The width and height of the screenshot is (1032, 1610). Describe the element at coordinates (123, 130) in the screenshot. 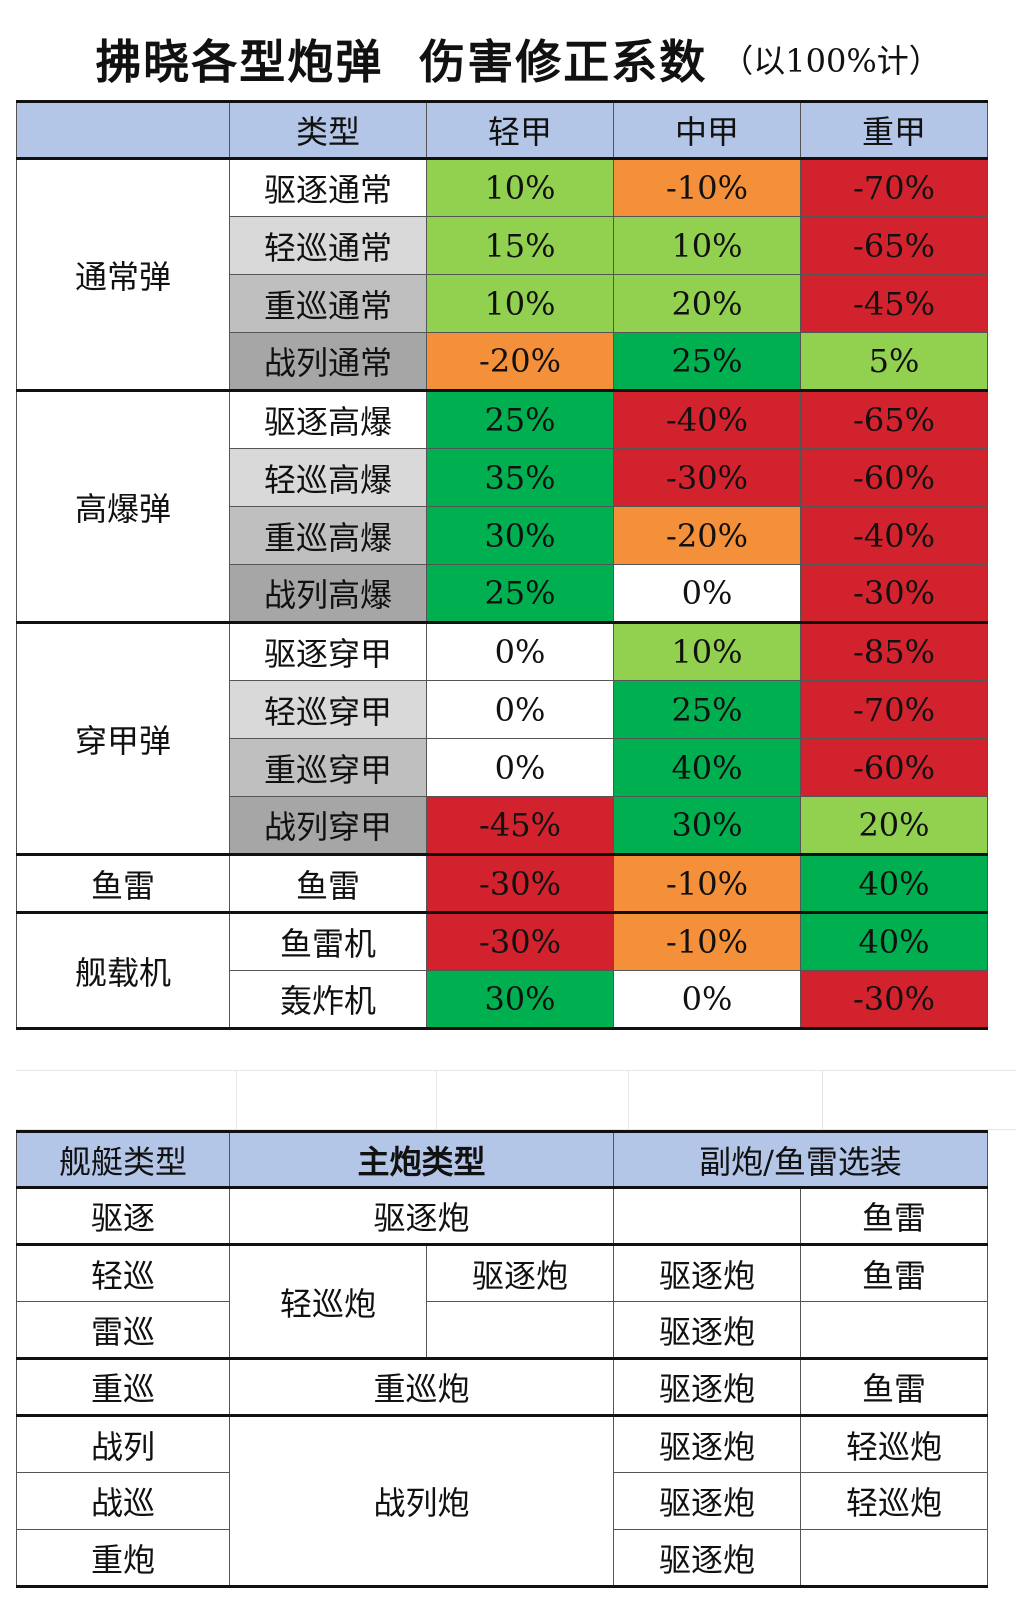

I see `header-blank` at that location.